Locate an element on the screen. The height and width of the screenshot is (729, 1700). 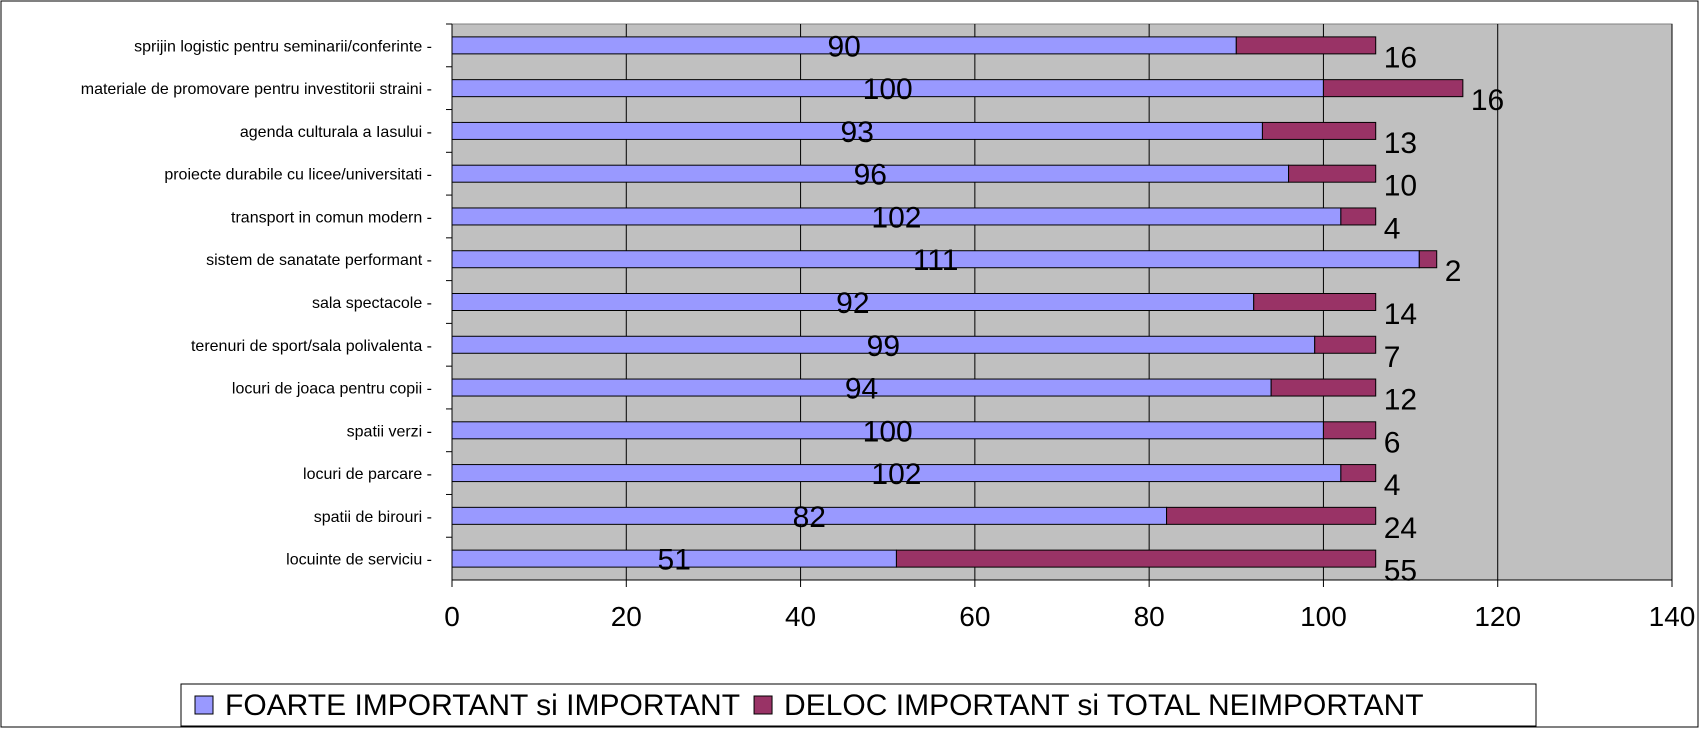
data-label-series-1: 96 is located at coordinates (870, 175).